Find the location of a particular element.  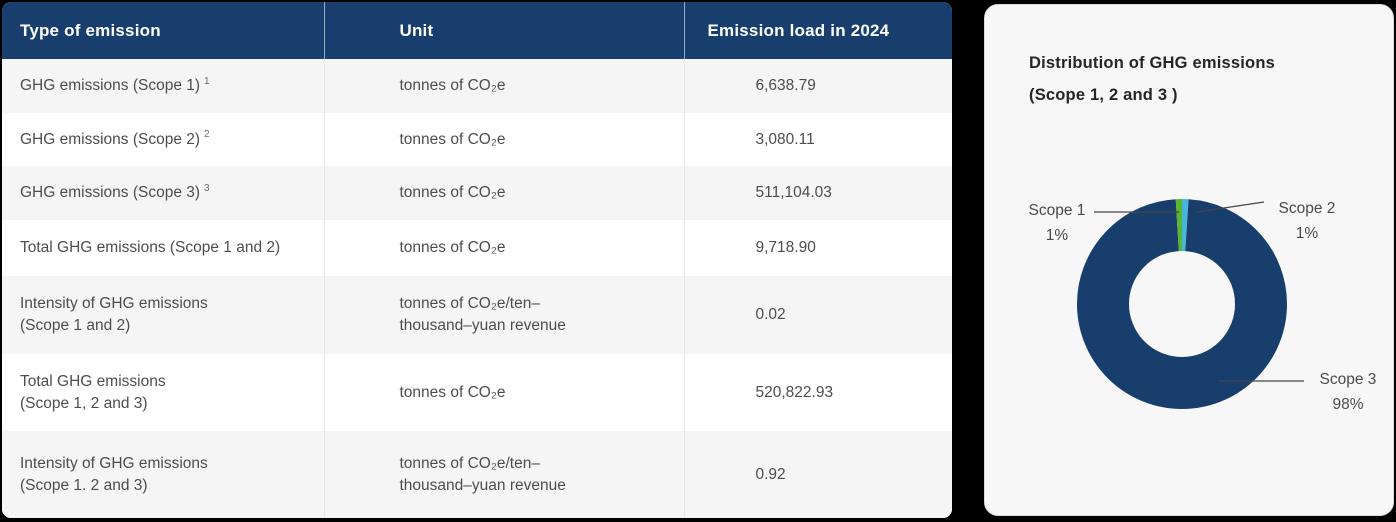

scope2-percentage: 1% is located at coordinates (1307, 233).